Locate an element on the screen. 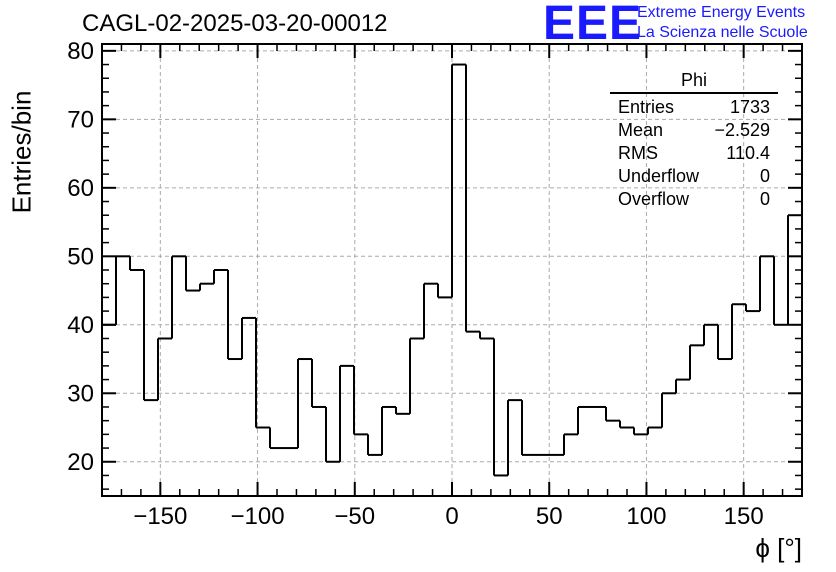 The height and width of the screenshot is (572, 836). y-axis-label: Entries/bin is located at coordinates (21, 152).